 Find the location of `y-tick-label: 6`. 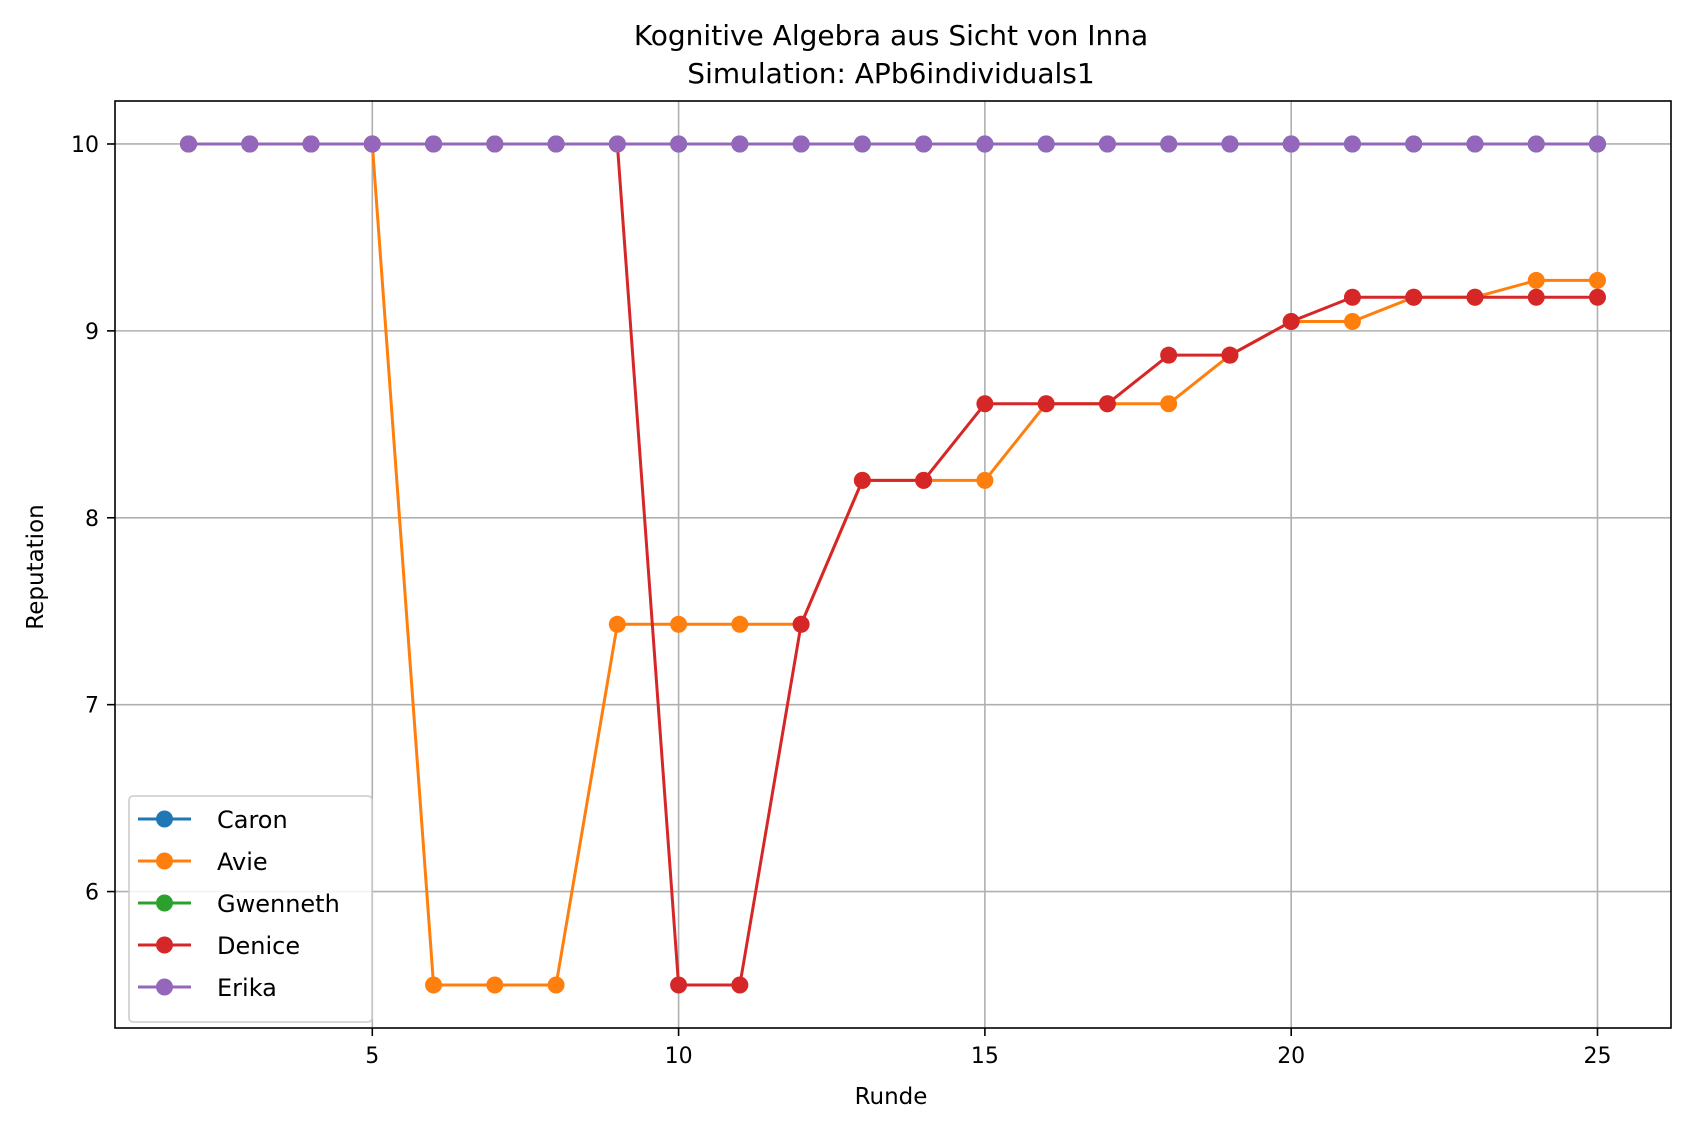

y-tick-label: 6 is located at coordinates (92, 893).